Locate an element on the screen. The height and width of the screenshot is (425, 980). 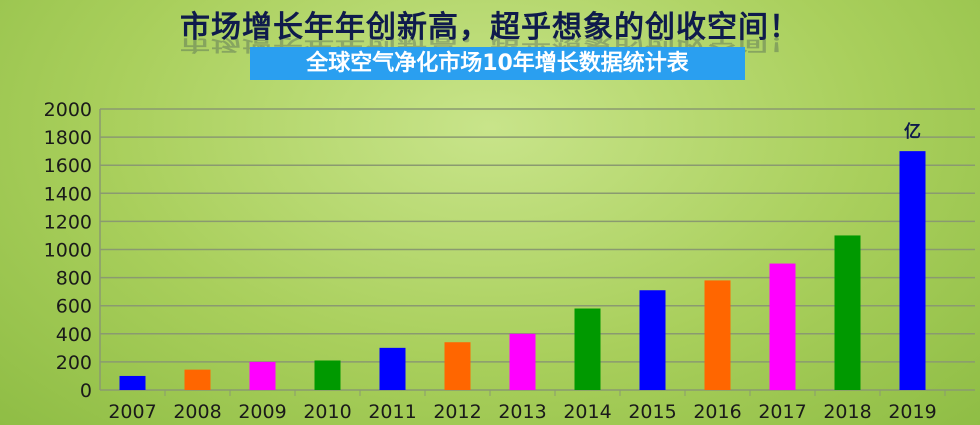
bar-2013 is located at coordinates (522, 361).